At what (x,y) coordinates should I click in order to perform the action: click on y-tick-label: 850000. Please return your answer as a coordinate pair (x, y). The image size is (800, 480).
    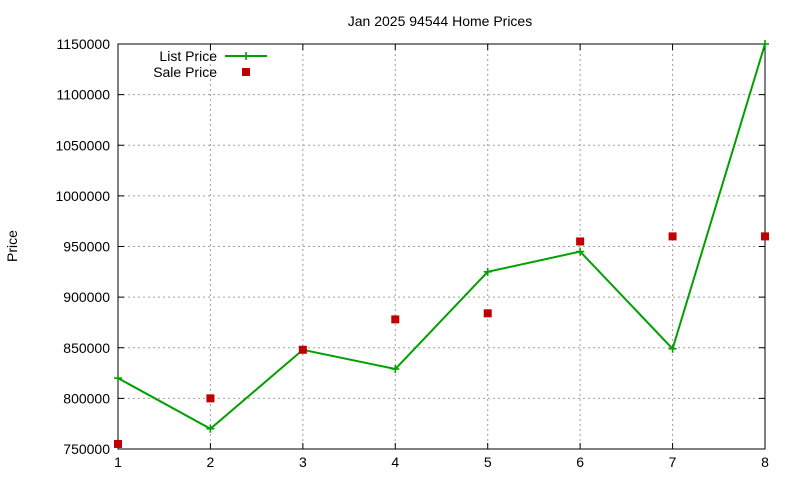
    Looking at the image, I should click on (86, 348).